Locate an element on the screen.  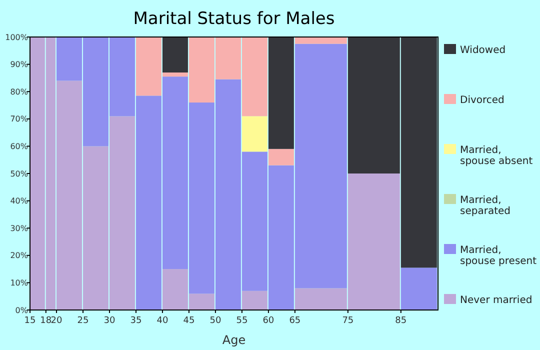
y-tick-label: 60% is located at coordinates (19, 146).